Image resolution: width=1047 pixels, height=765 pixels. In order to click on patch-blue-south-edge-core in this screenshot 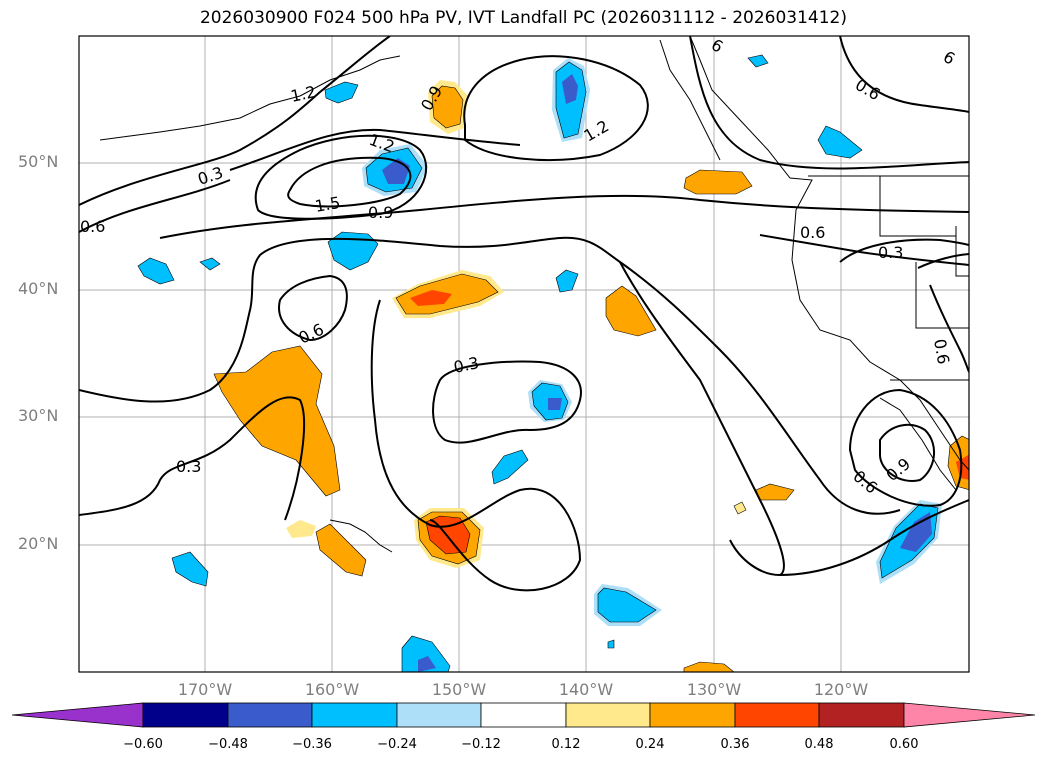, I will do `click(427, 664)`.